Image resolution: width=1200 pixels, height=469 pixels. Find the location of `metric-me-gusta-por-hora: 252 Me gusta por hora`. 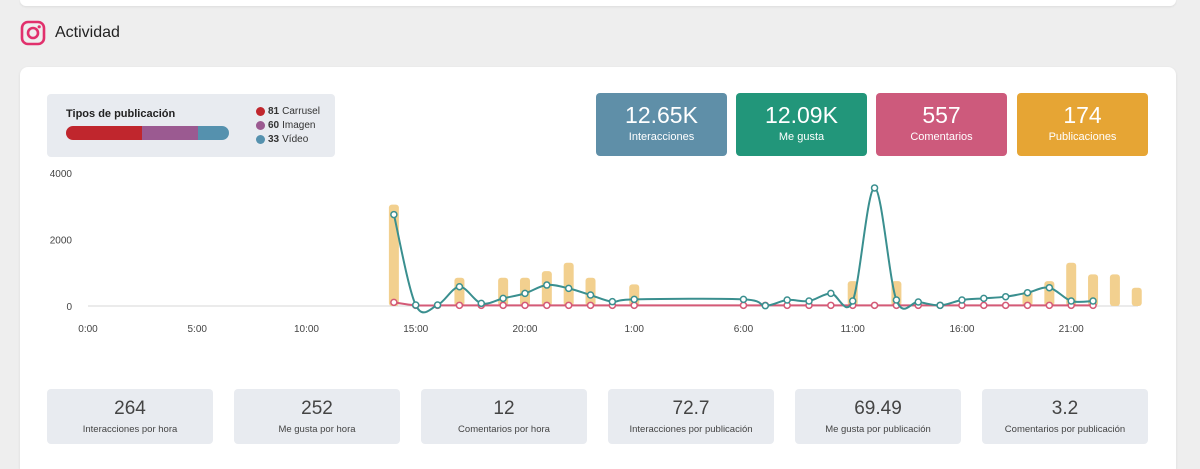

metric-me-gusta-por-hora: 252 Me gusta por hora is located at coordinates (317, 416).